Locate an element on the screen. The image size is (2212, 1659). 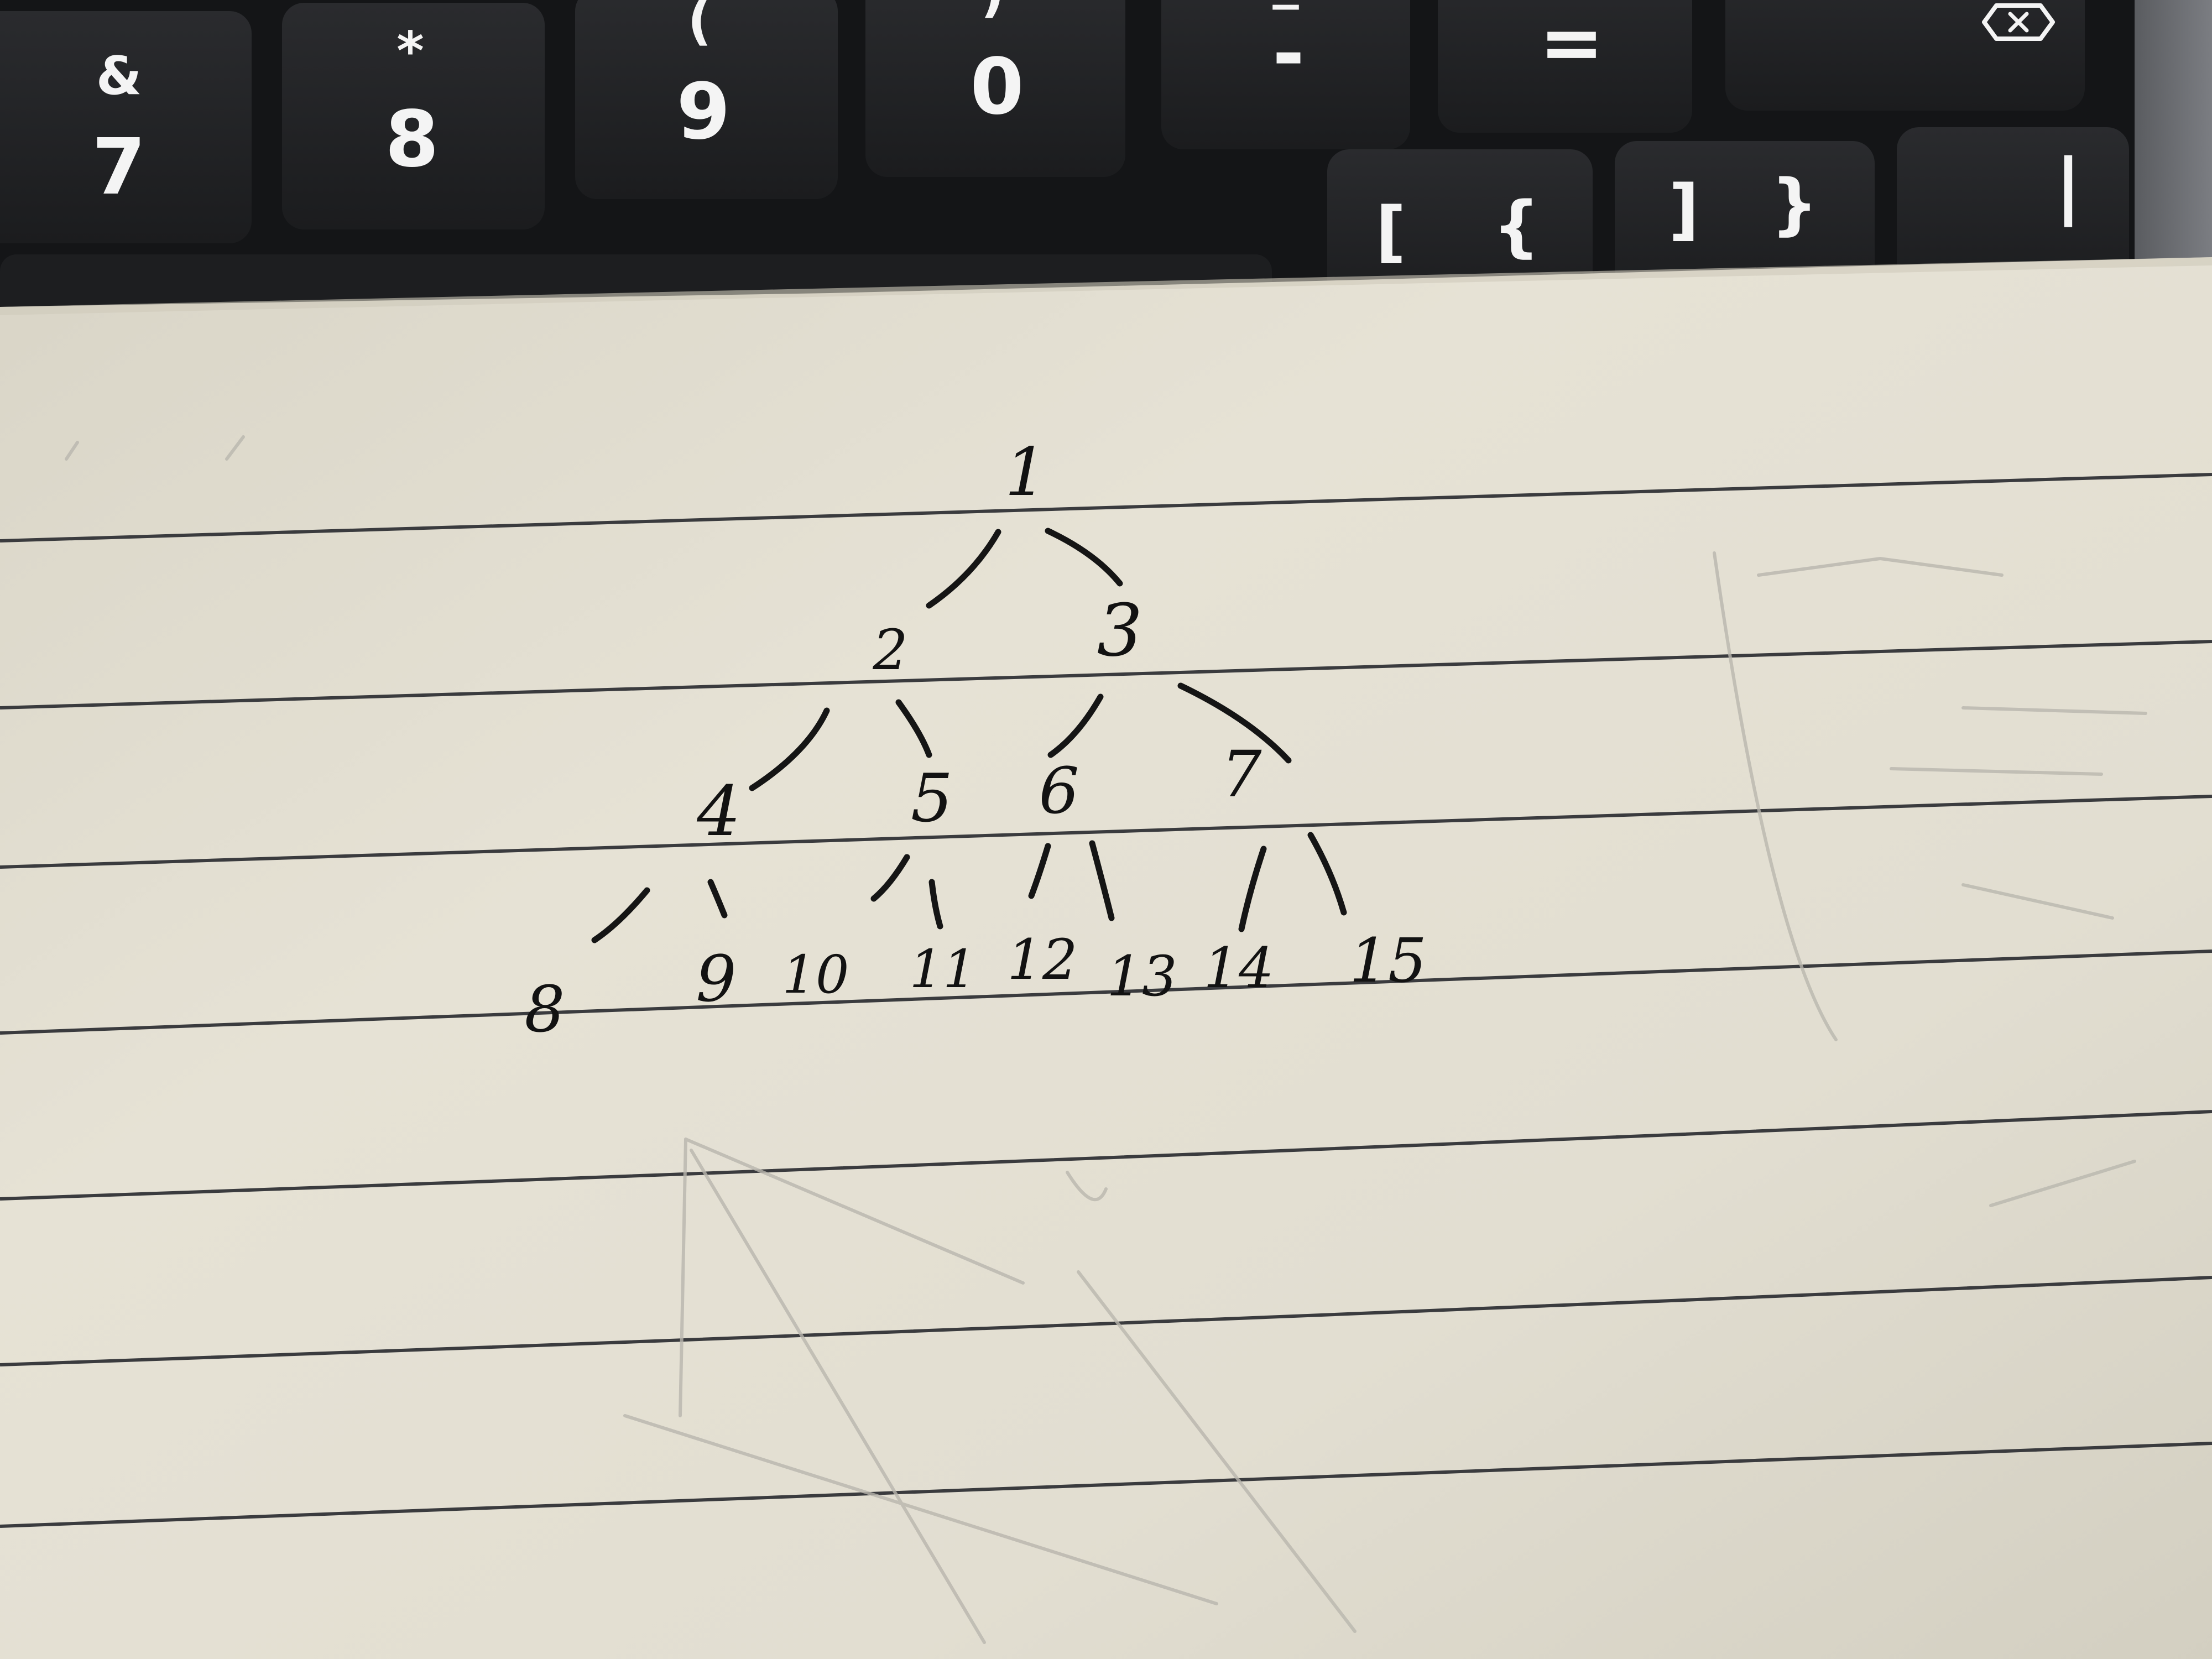
tree-node-2: 2 is located at coordinates (890, 650).